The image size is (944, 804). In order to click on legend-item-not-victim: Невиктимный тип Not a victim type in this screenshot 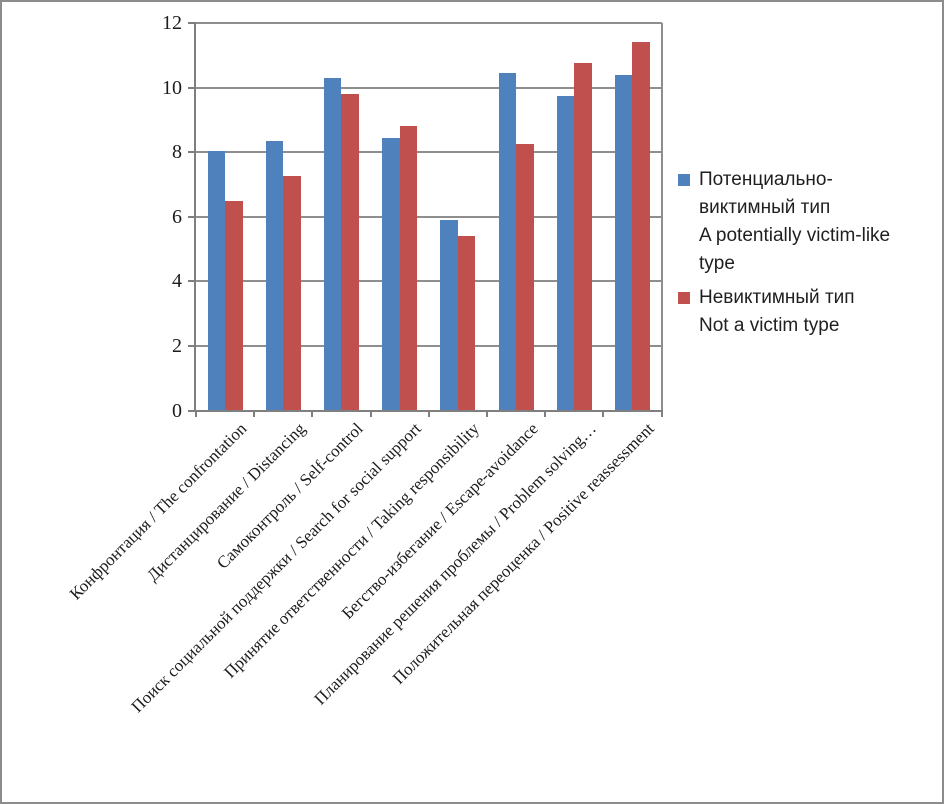, I will do `click(809, 312)`.